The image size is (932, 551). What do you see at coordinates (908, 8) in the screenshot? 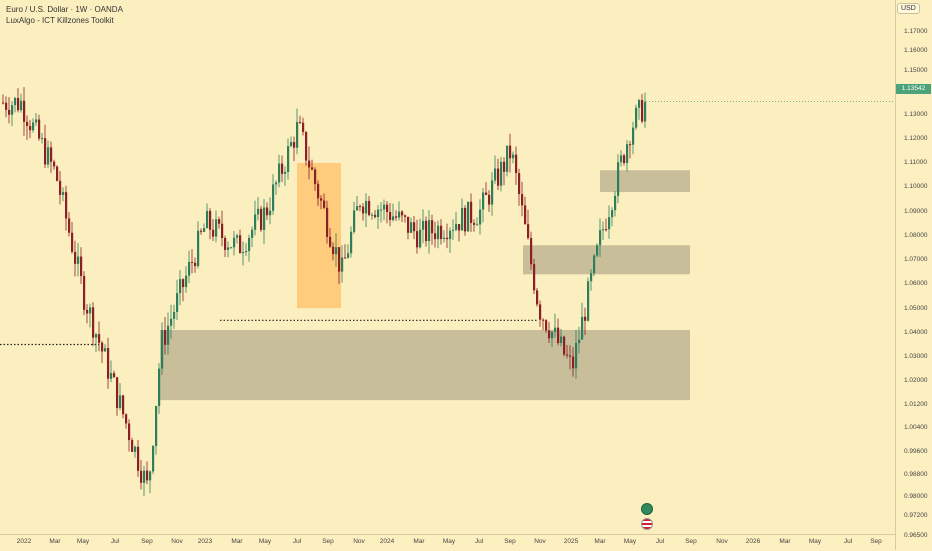
I see `currency-badge: USD` at bounding box center [908, 8].